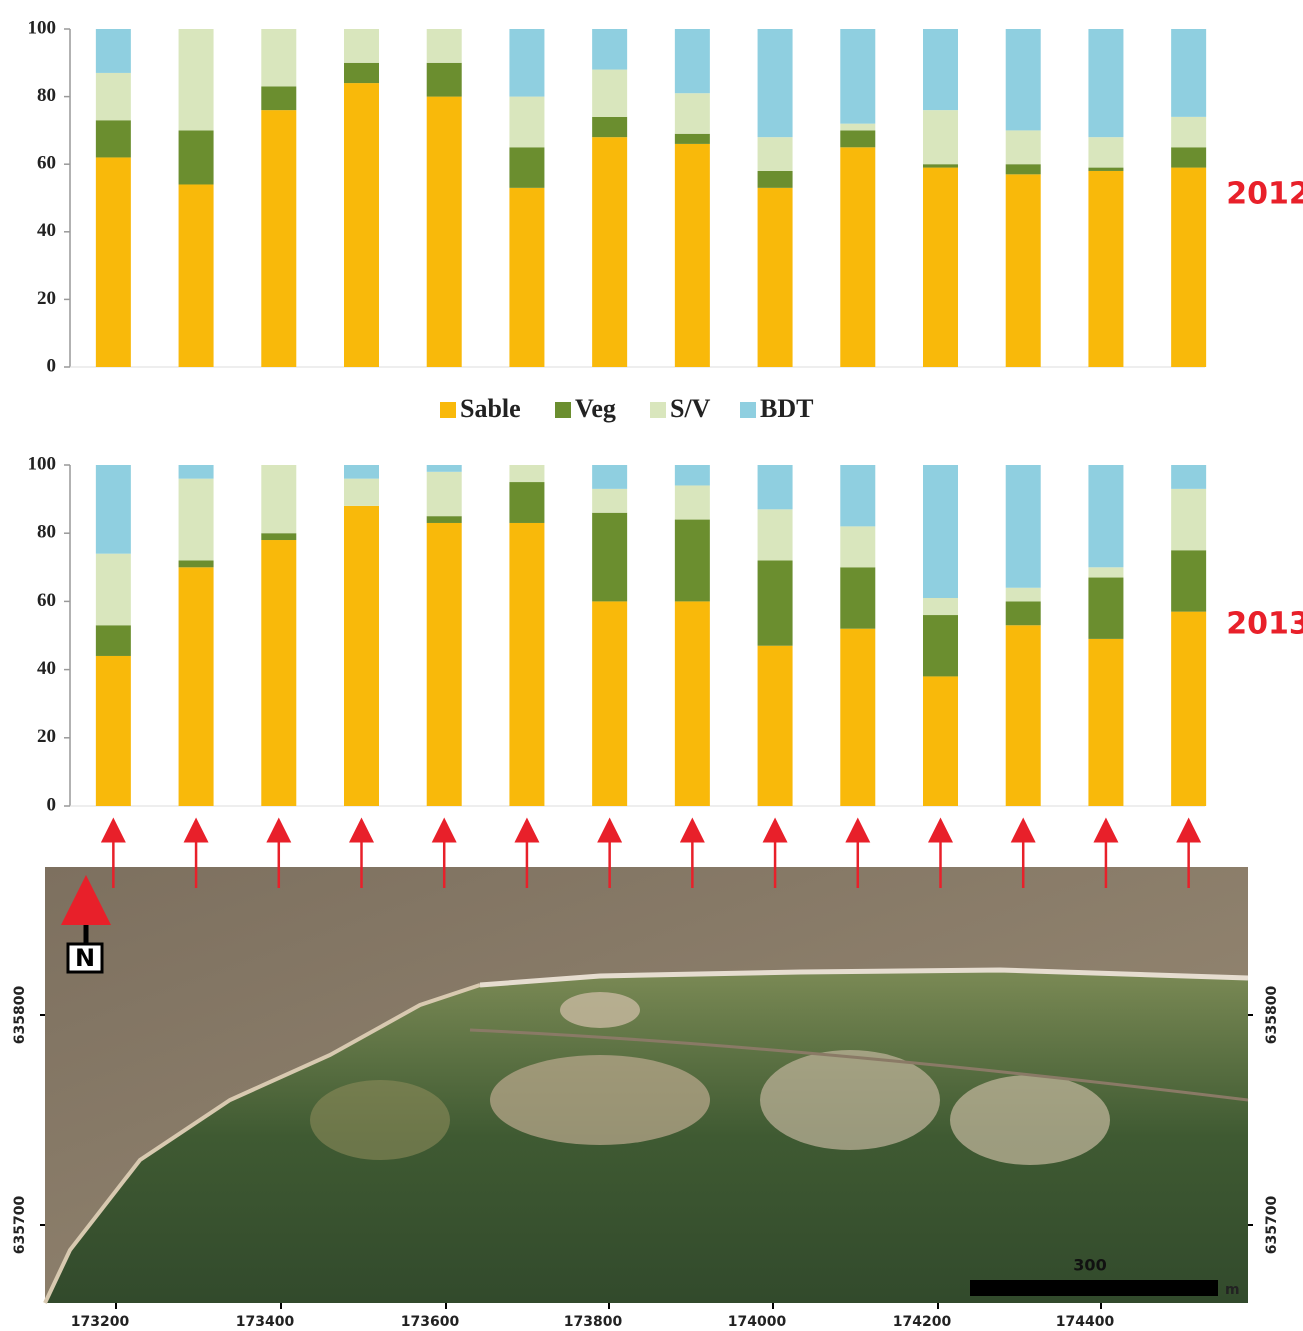  What do you see at coordinates (100, 1322) in the screenshot?
I see `map-x-label: 173200` at bounding box center [100, 1322].